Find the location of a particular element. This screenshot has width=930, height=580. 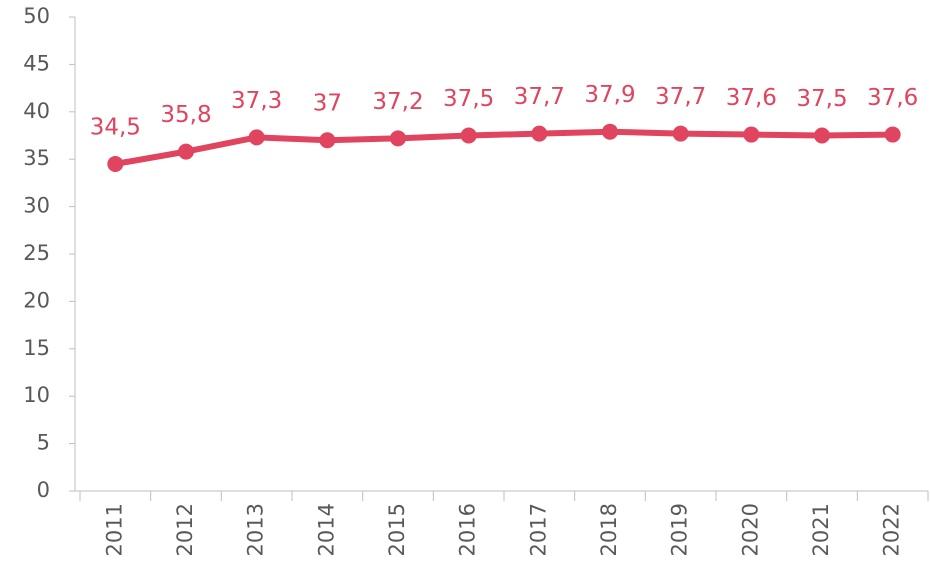

x-tick-label: 2012 is located at coordinates (185, 529).